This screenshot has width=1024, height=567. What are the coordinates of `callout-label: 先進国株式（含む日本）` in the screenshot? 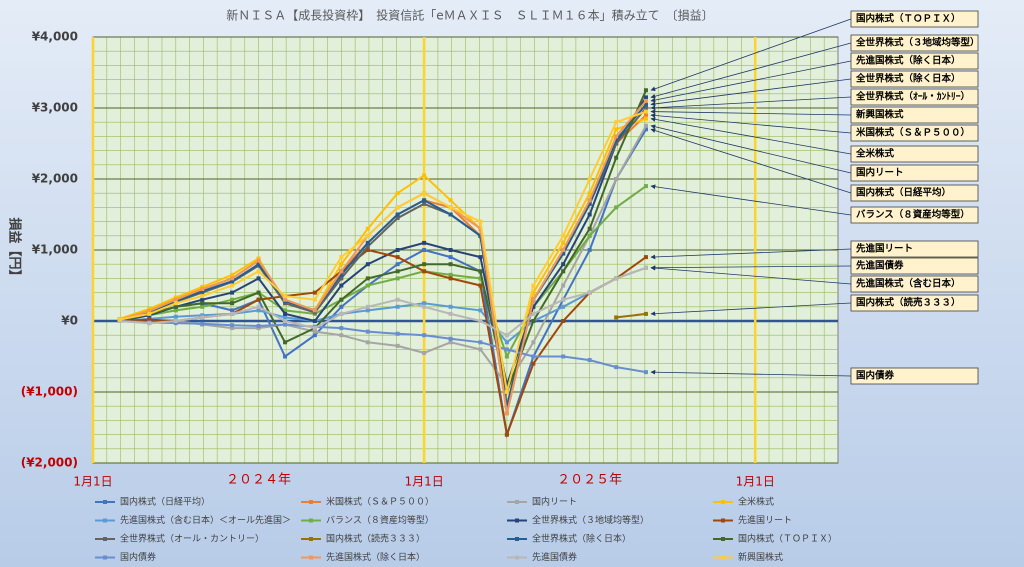 It's located at (908, 284).